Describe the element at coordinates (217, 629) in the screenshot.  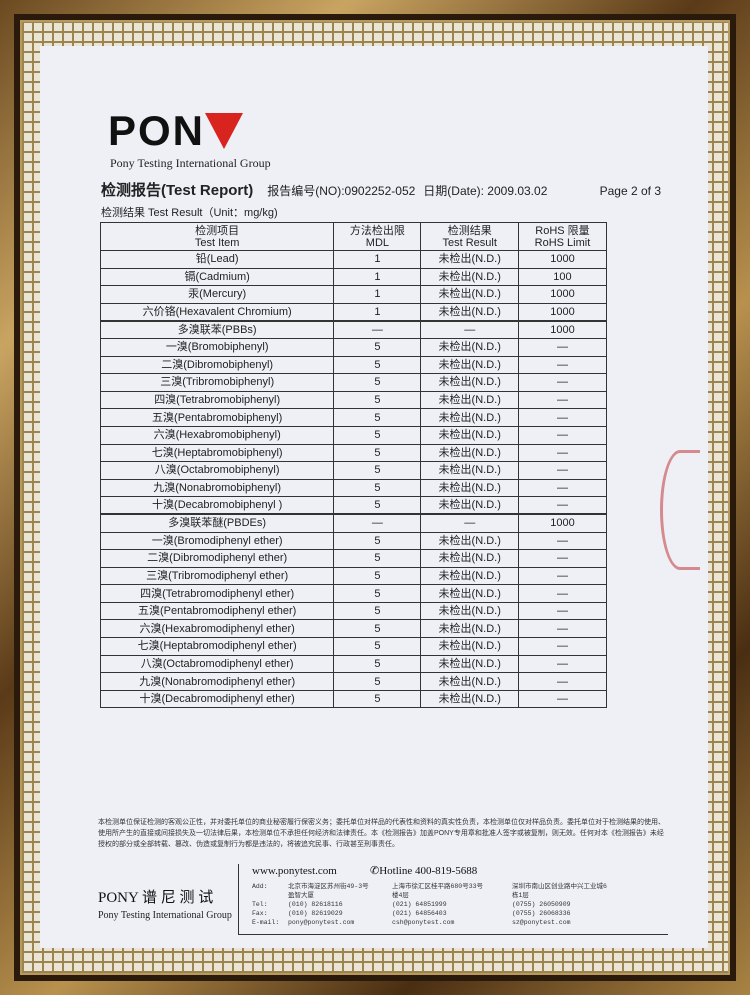
I see `table-cell: 六溴(Hexabromodiphenyl ether)` at that location.